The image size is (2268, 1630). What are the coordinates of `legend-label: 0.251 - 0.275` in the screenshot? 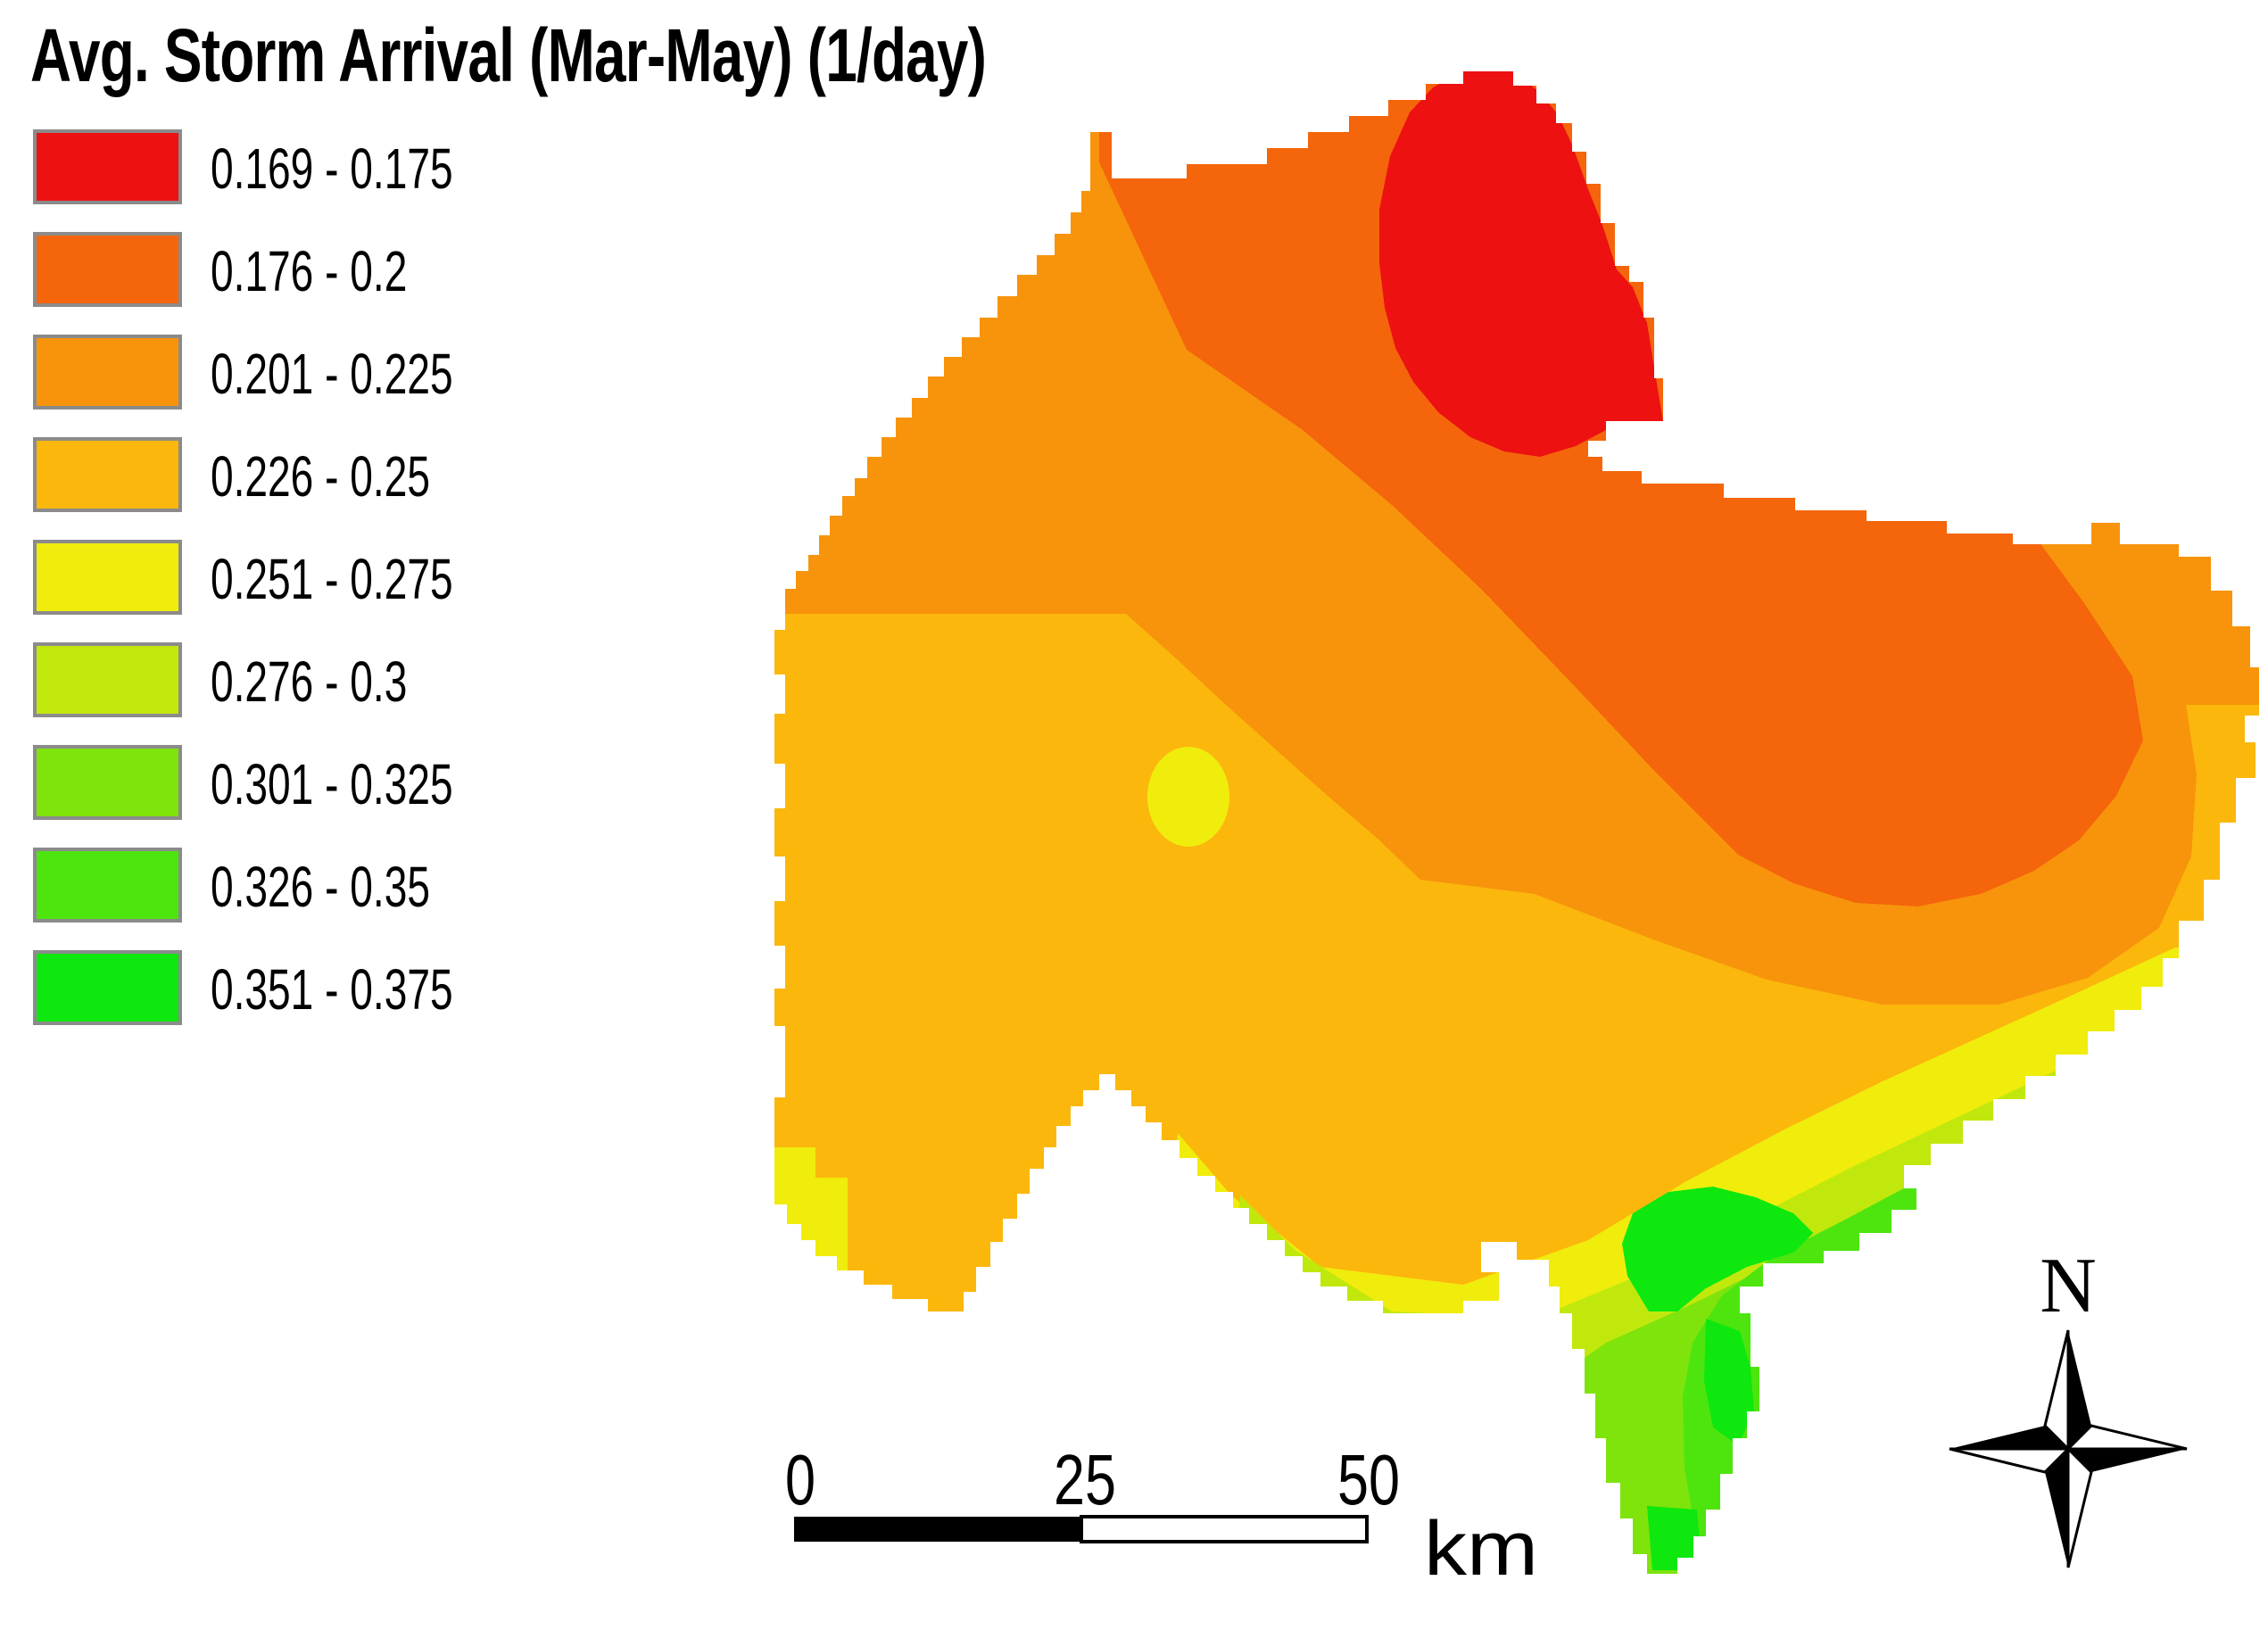 It's located at (332, 579).